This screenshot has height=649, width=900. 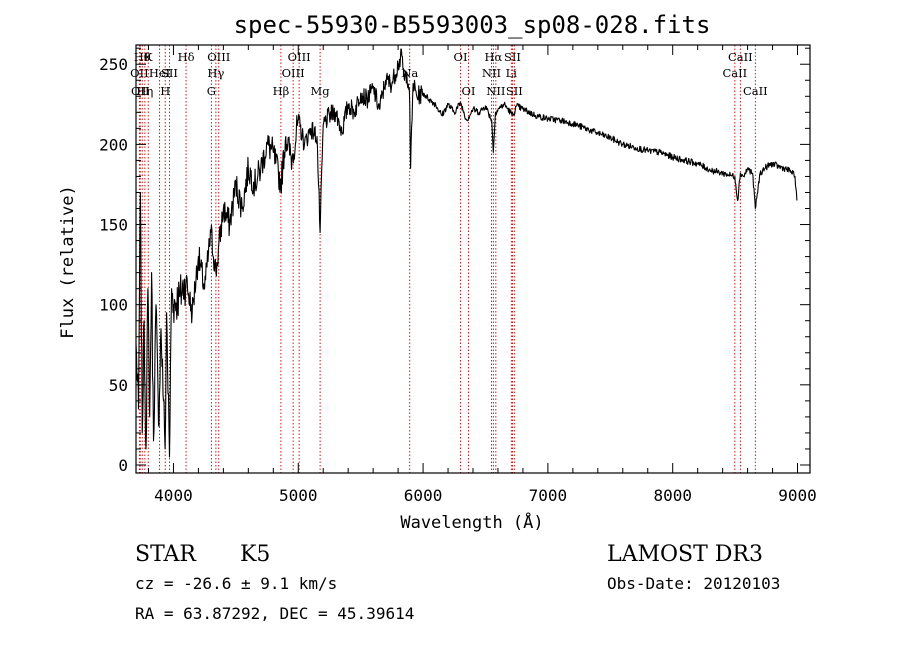 What do you see at coordinates (165, 91) in the screenshot?
I see `line-label: H` at bounding box center [165, 91].